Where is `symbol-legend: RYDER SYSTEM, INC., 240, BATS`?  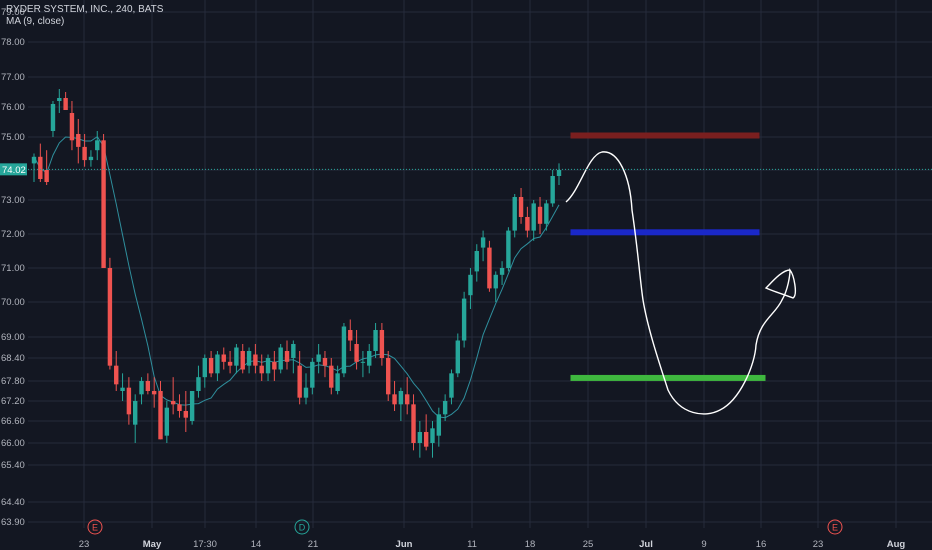 symbol-legend: RYDER SYSTEM, INC., 240, BATS is located at coordinates (85, 9).